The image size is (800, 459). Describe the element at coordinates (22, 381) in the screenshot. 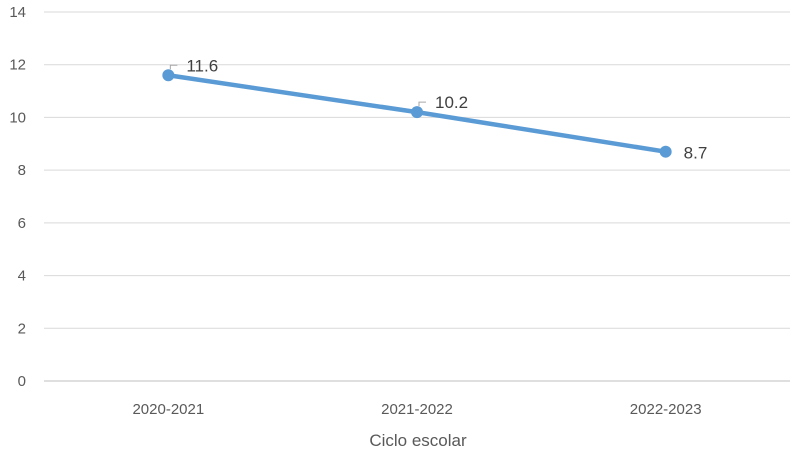

I see `y-tick-label: 0` at that location.